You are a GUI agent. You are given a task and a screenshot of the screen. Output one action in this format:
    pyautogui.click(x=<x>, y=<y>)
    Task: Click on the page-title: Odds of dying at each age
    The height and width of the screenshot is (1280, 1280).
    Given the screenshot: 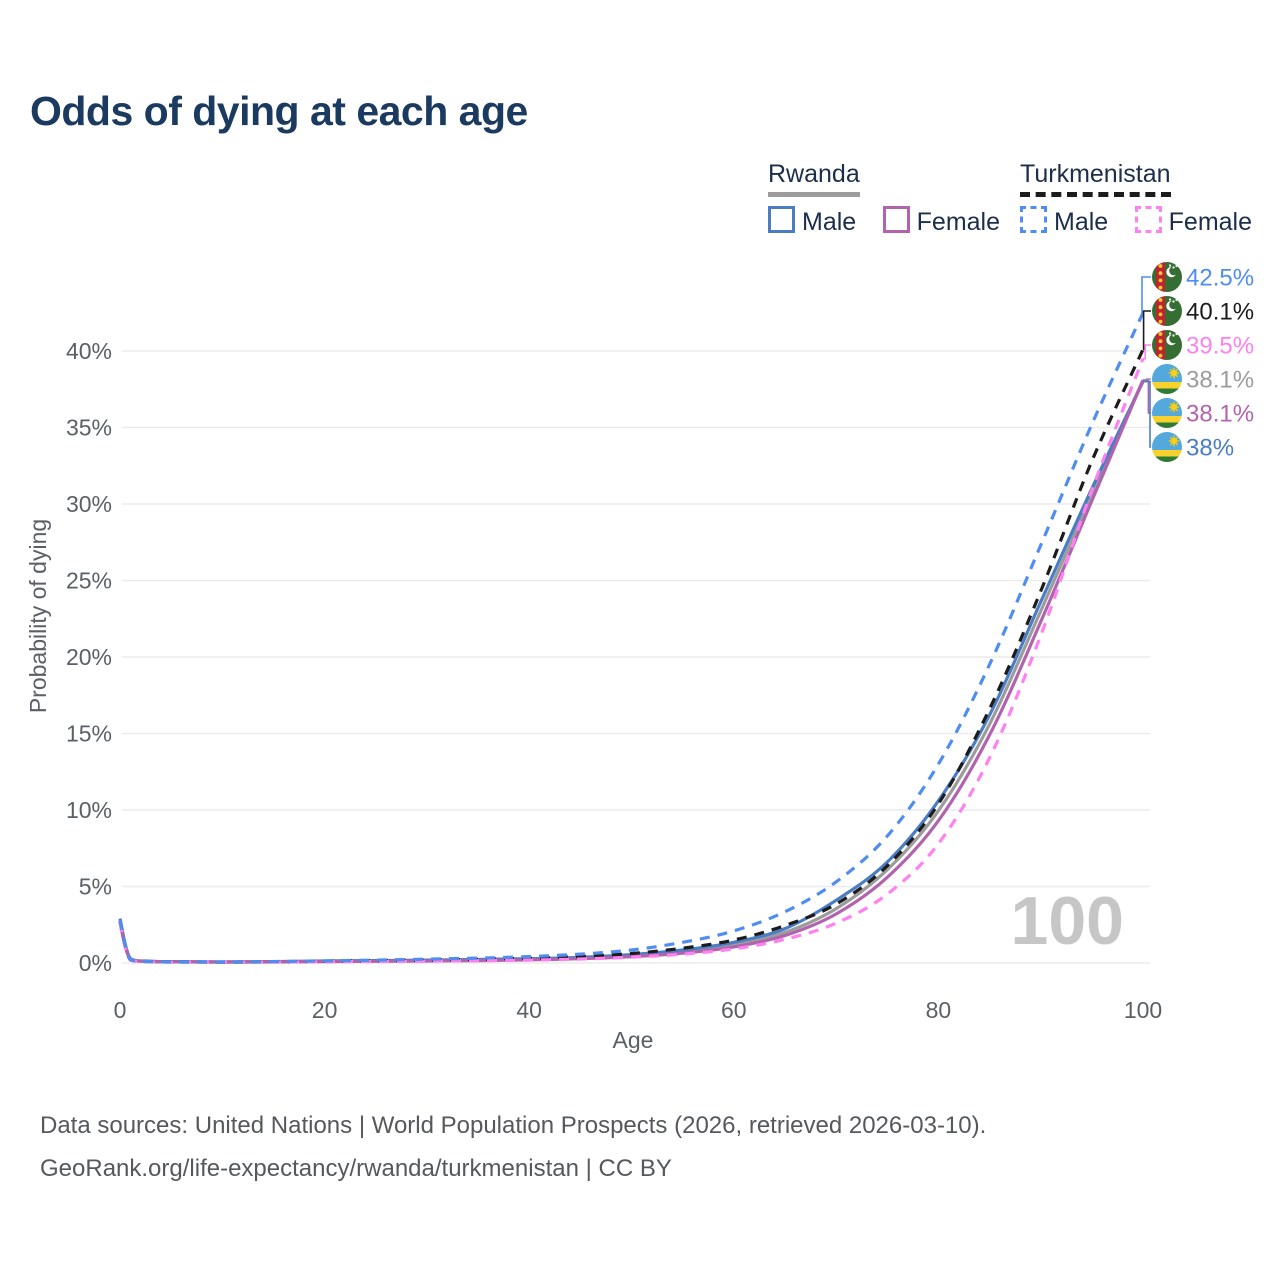 What is the action you would take?
    pyautogui.click(x=279, y=111)
    